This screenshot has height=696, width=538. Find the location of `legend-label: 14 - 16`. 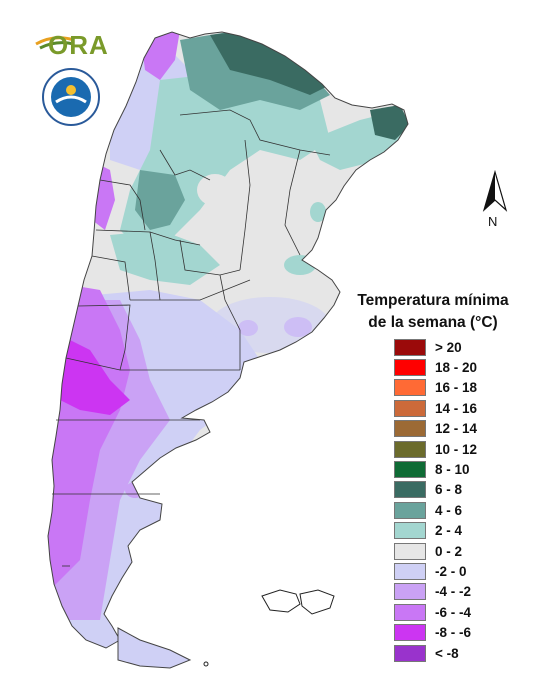

legend-label: 14 - 16 is located at coordinates (456, 408).